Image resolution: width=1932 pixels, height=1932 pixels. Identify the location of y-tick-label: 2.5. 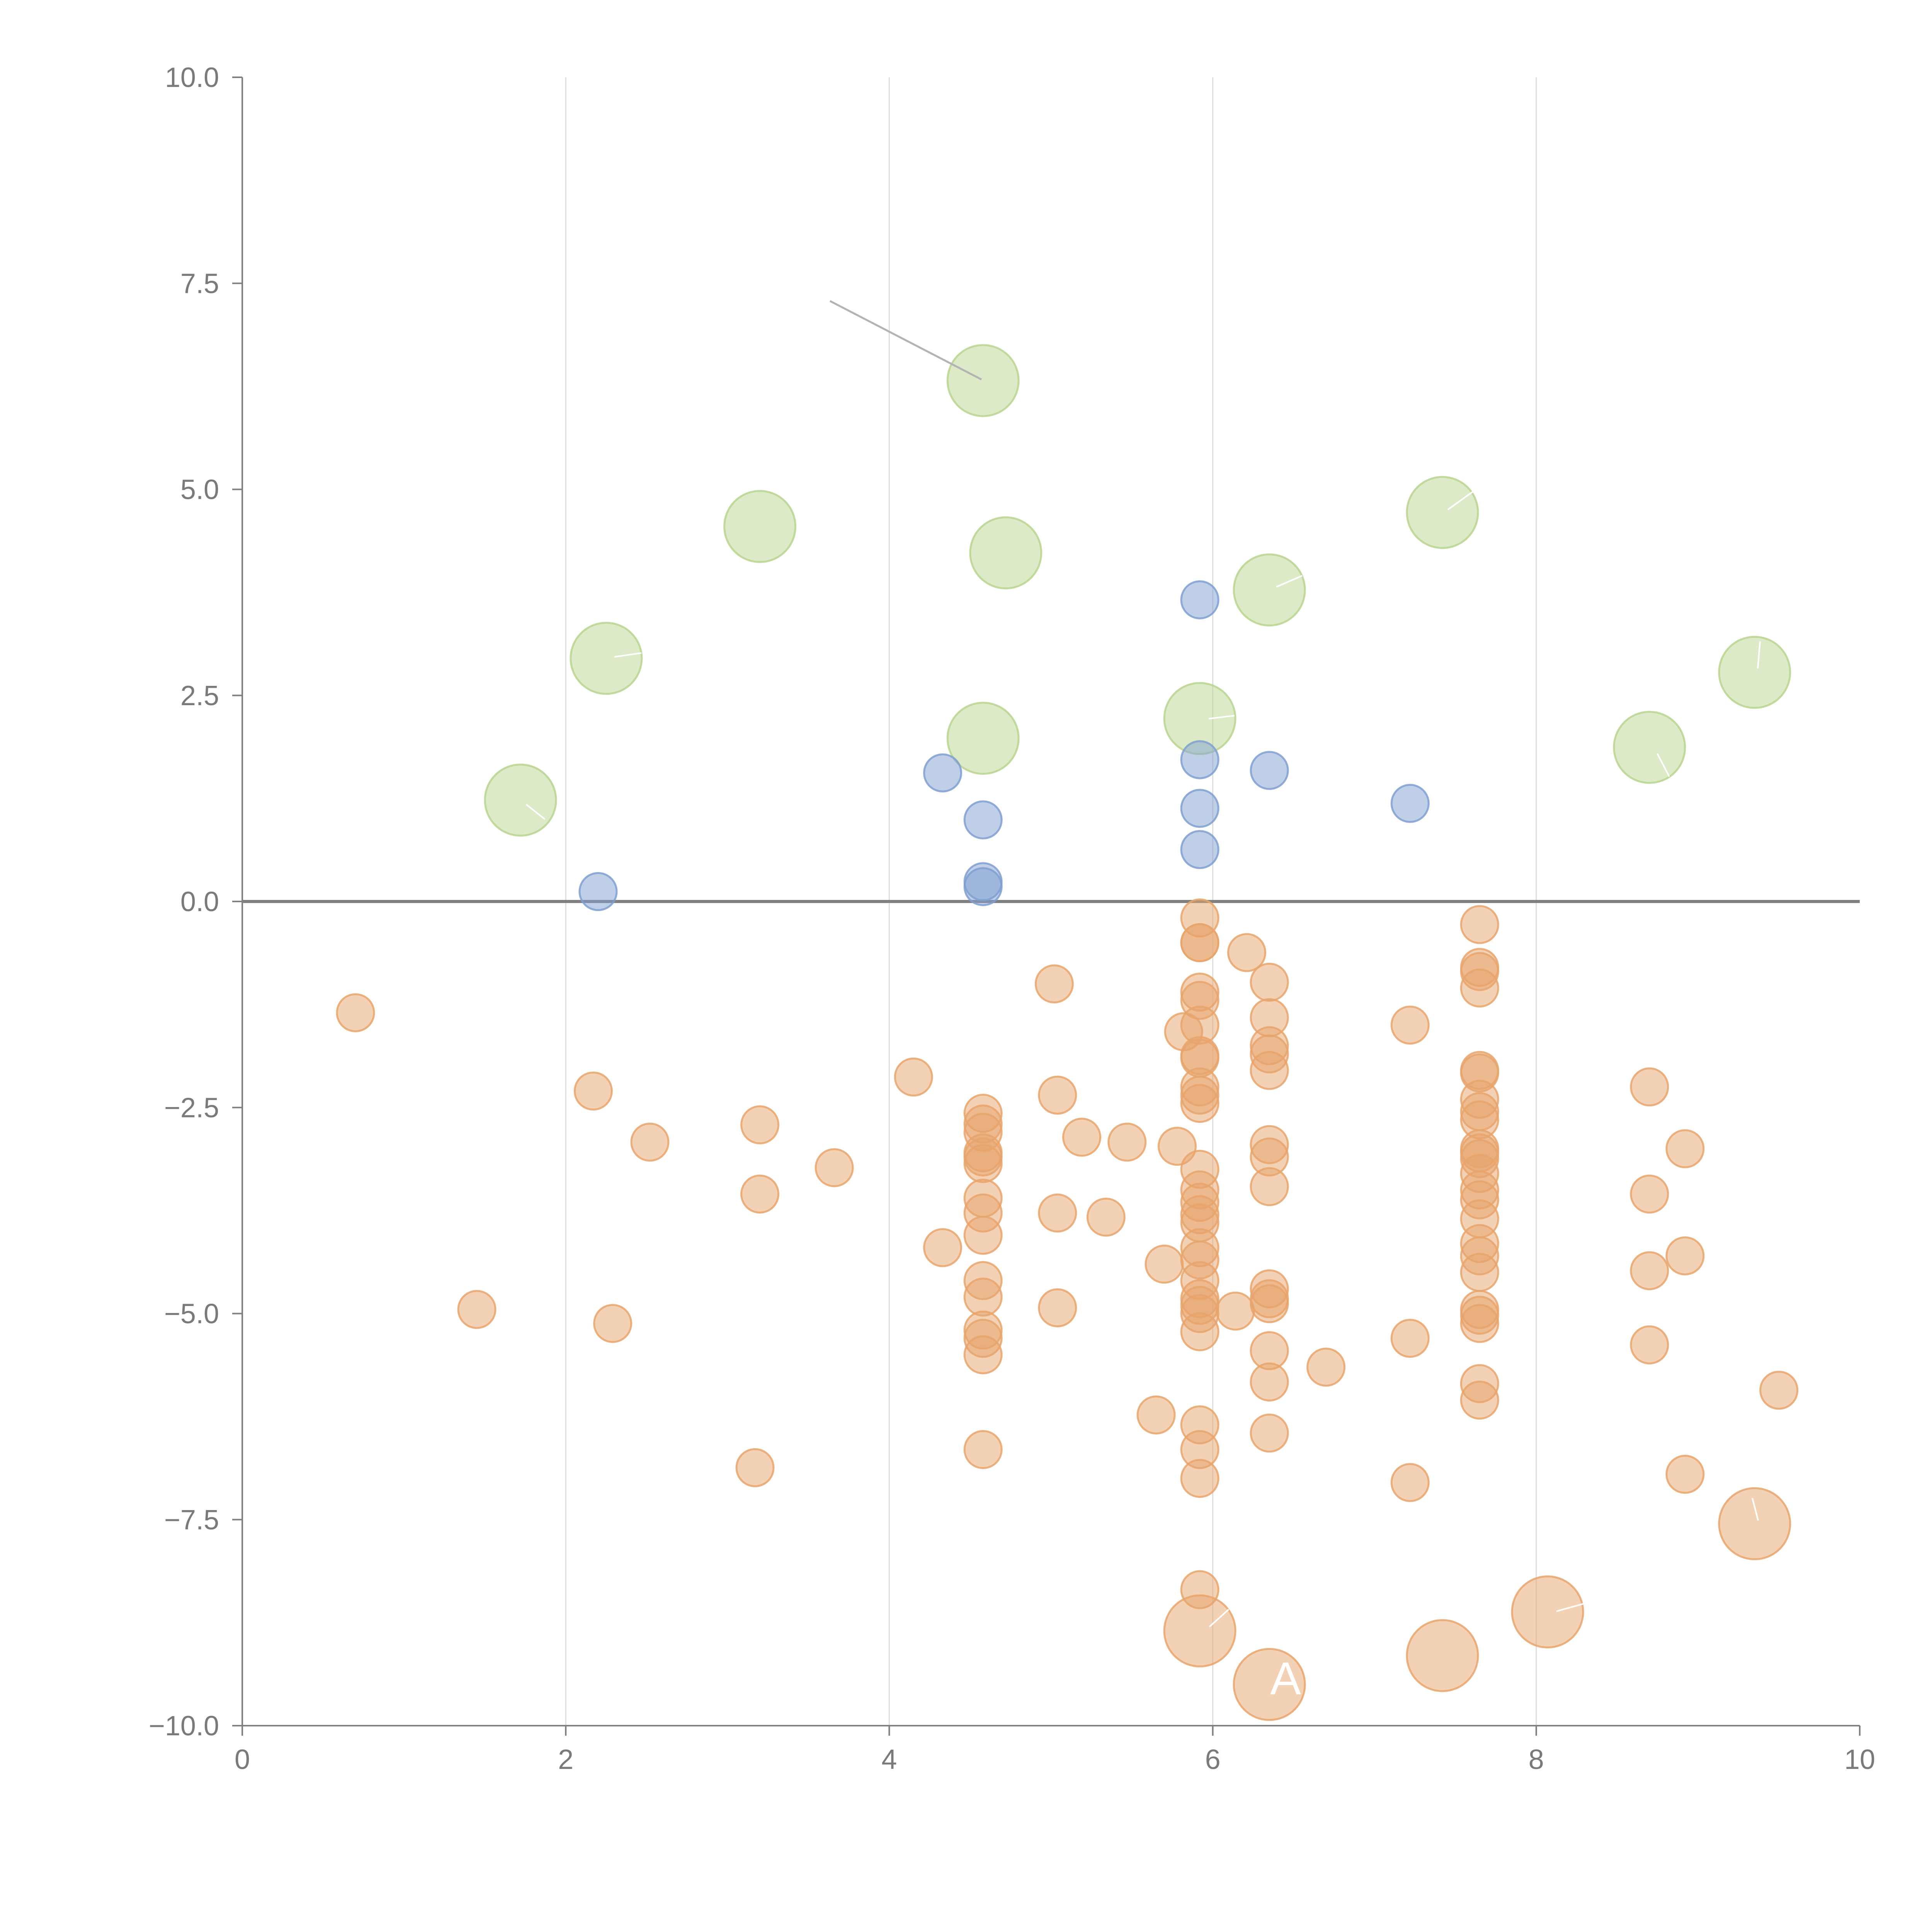
(200, 695).